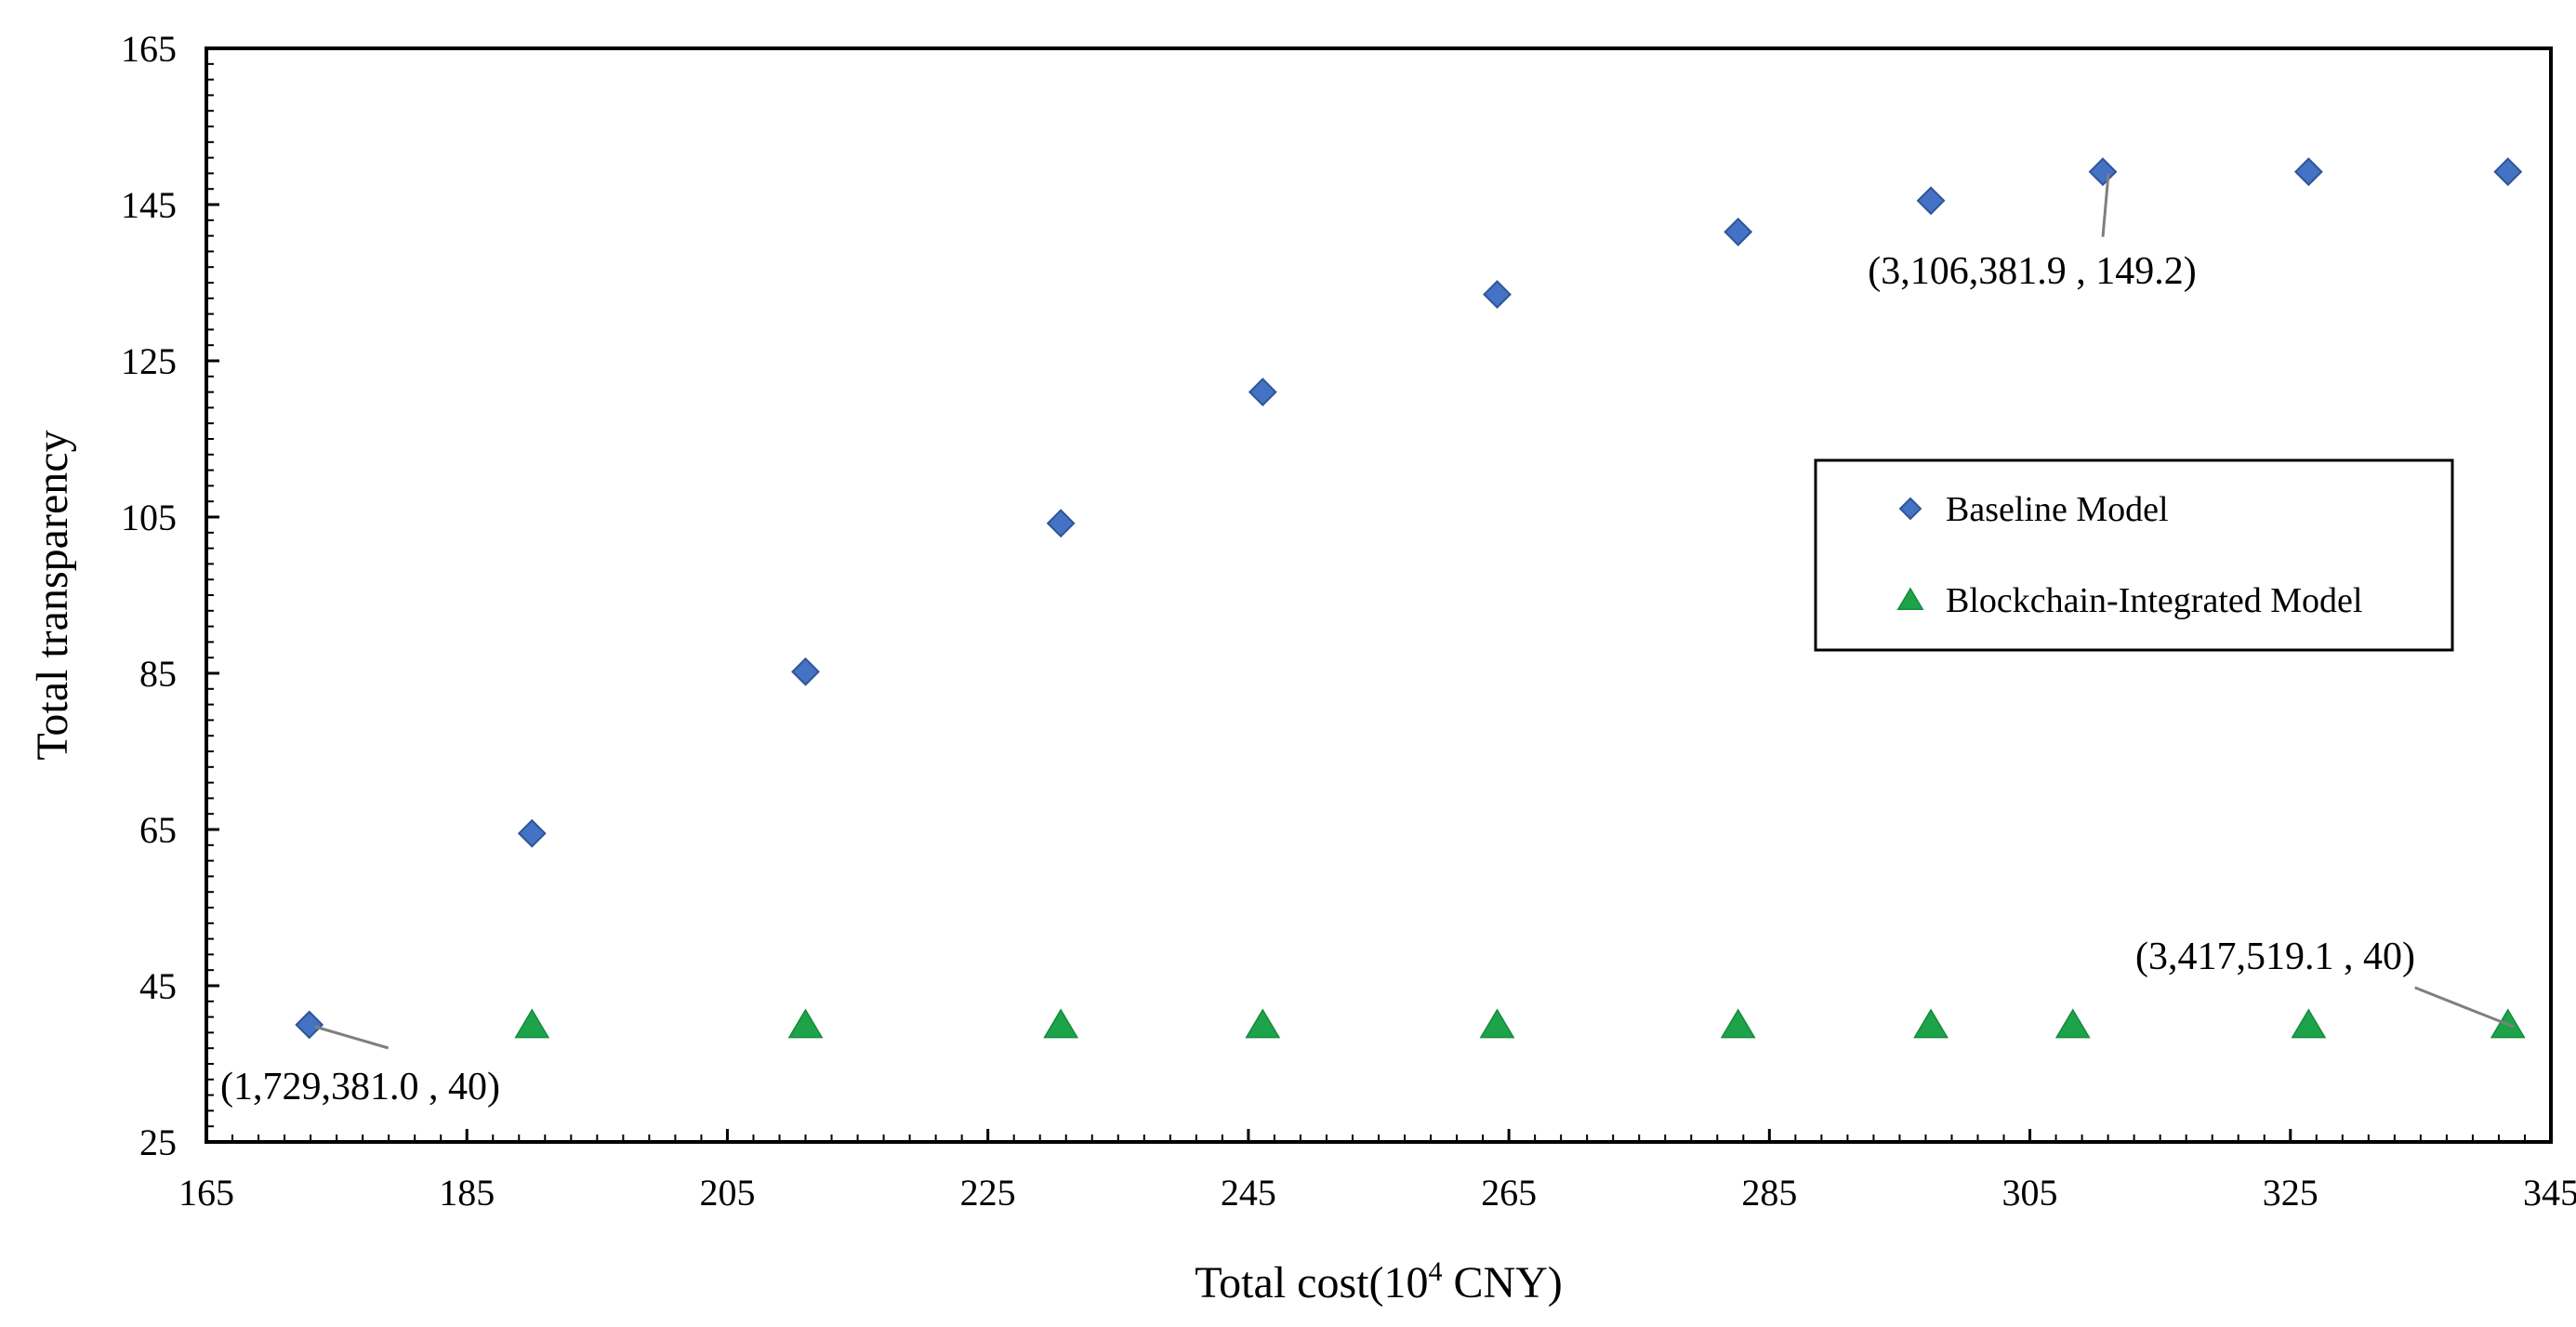  I want to click on y-tick-label: 85, so click(158, 674).